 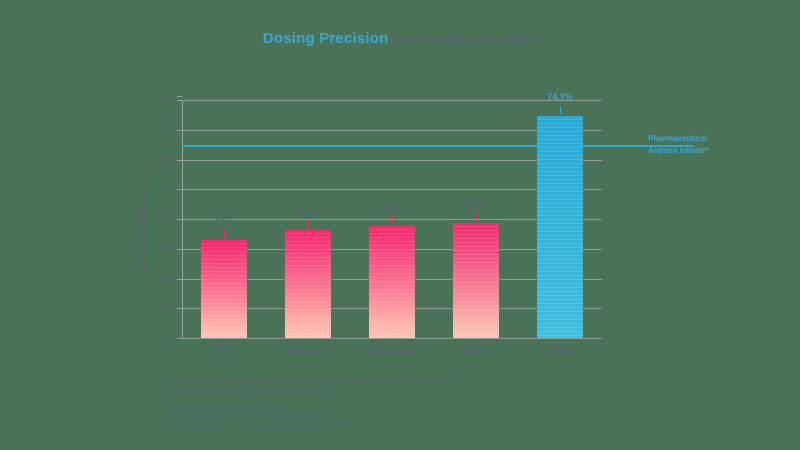 I want to click on reference-line-label: Pharmaceutical Asthma Inhaler*, so click(x=678, y=145).